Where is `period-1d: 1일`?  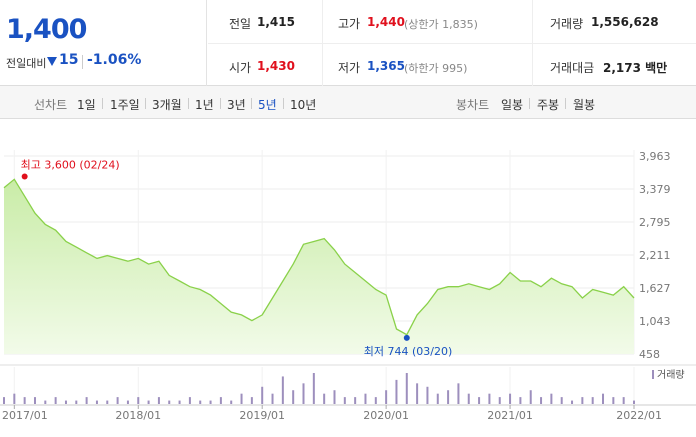 period-1d: 1일 is located at coordinates (86, 105).